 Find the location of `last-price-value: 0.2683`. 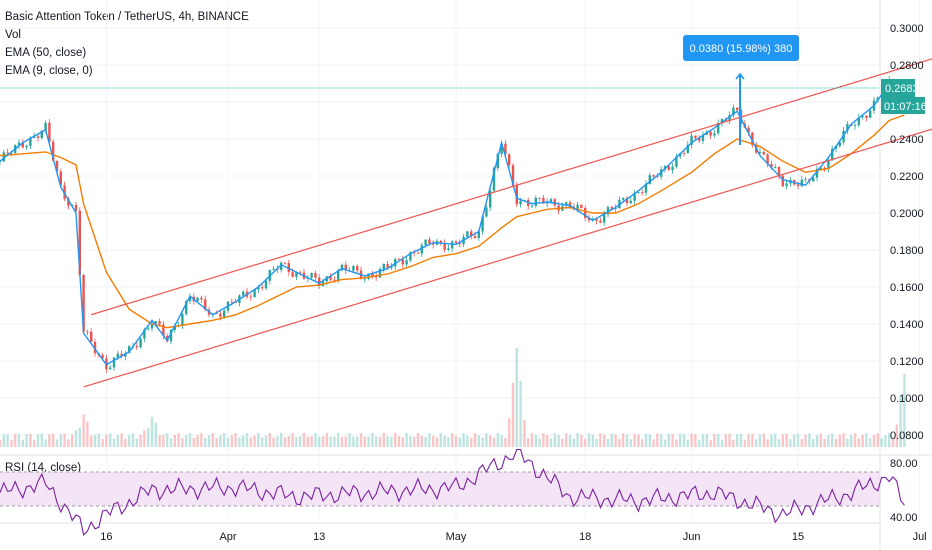

last-price-value: 0.2683 is located at coordinates (902, 89).